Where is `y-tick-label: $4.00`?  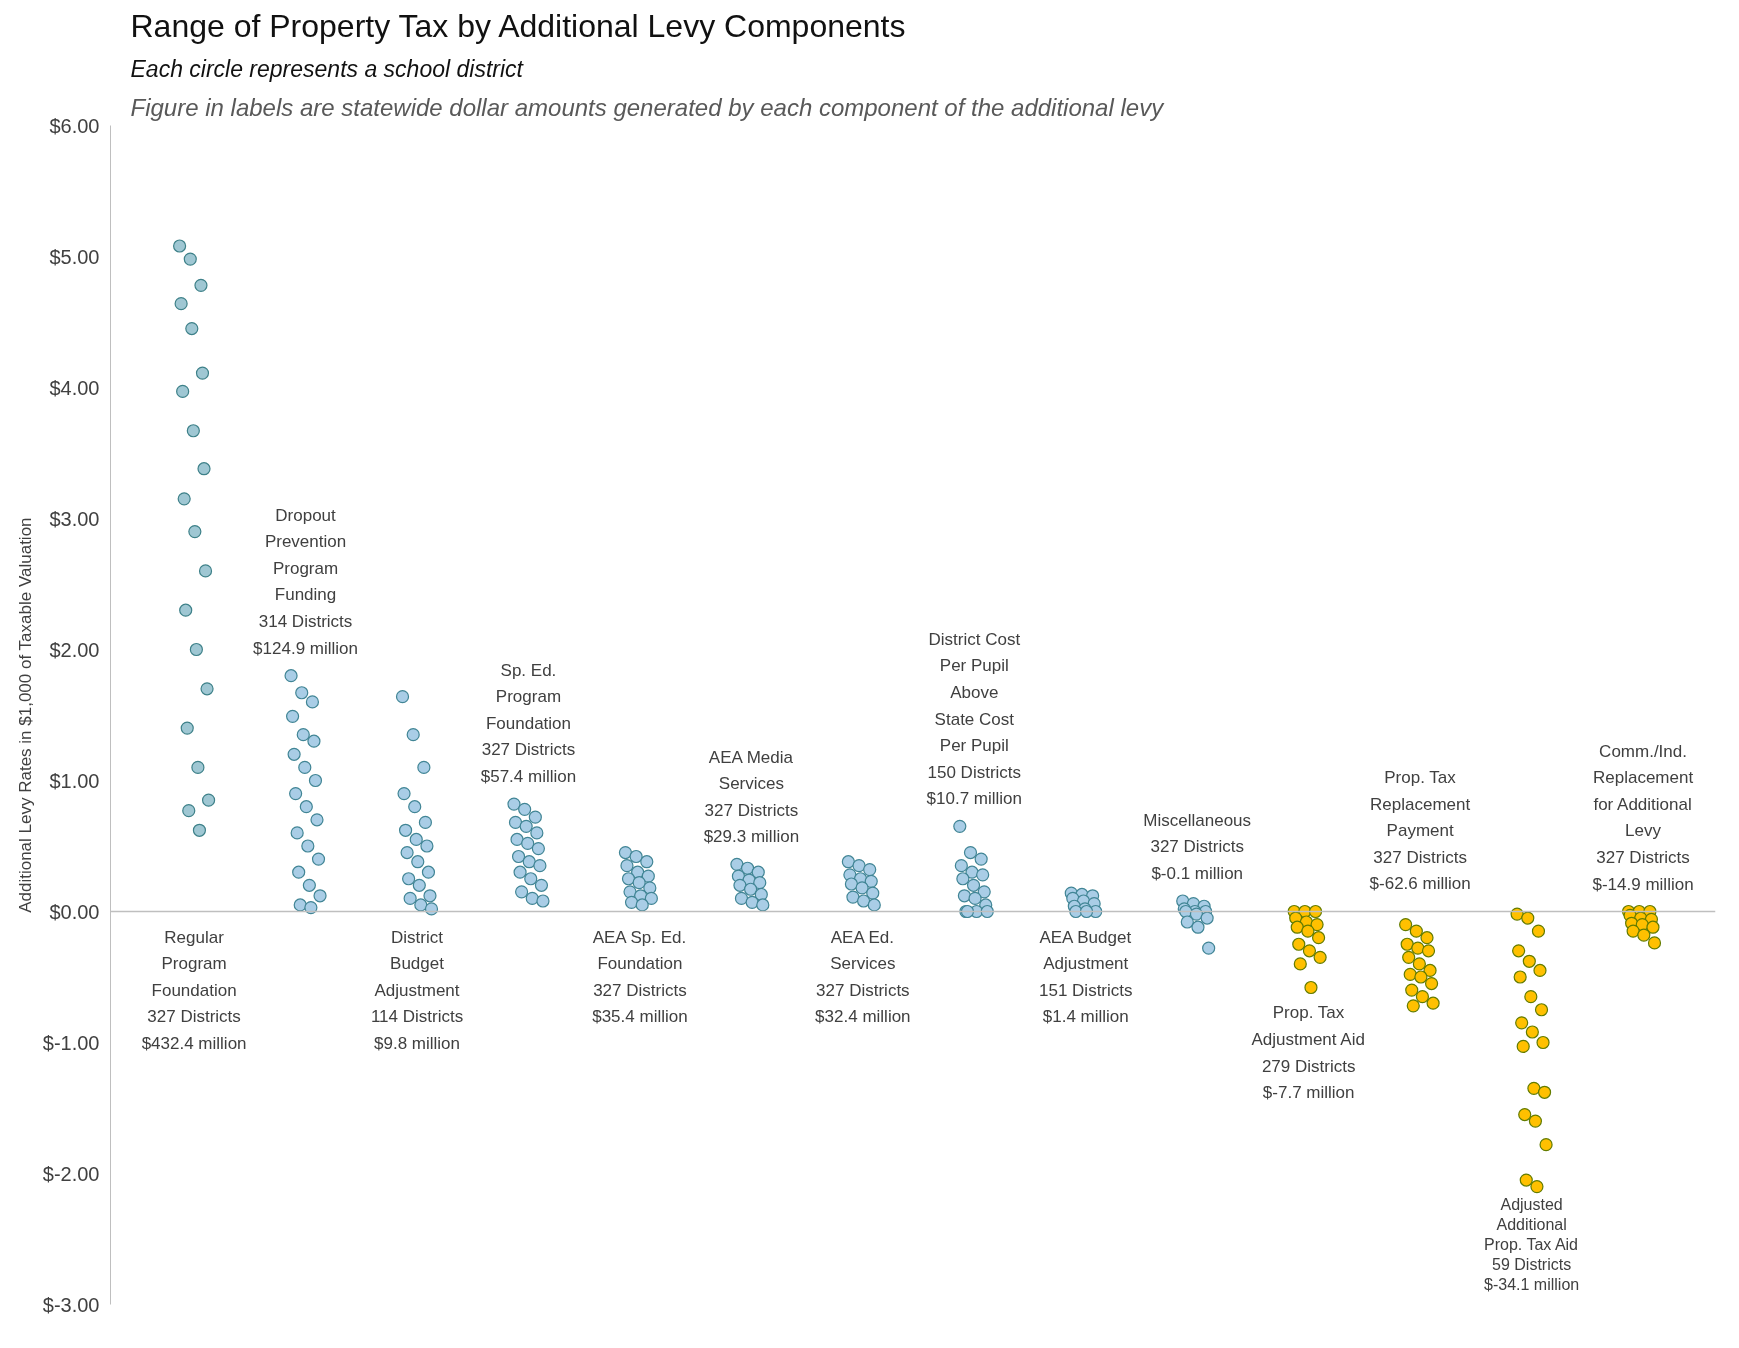 y-tick-label: $4.00 is located at coordinates (74, 387).